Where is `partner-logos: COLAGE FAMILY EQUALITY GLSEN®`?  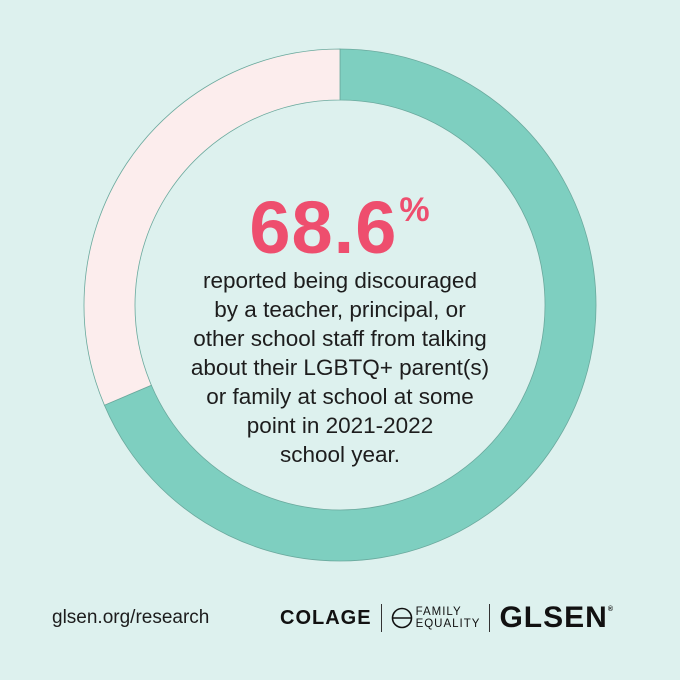
partner-logos: COLAGE FAMILY EQUALITY GLSEN® is located at coordinates (447, 618).